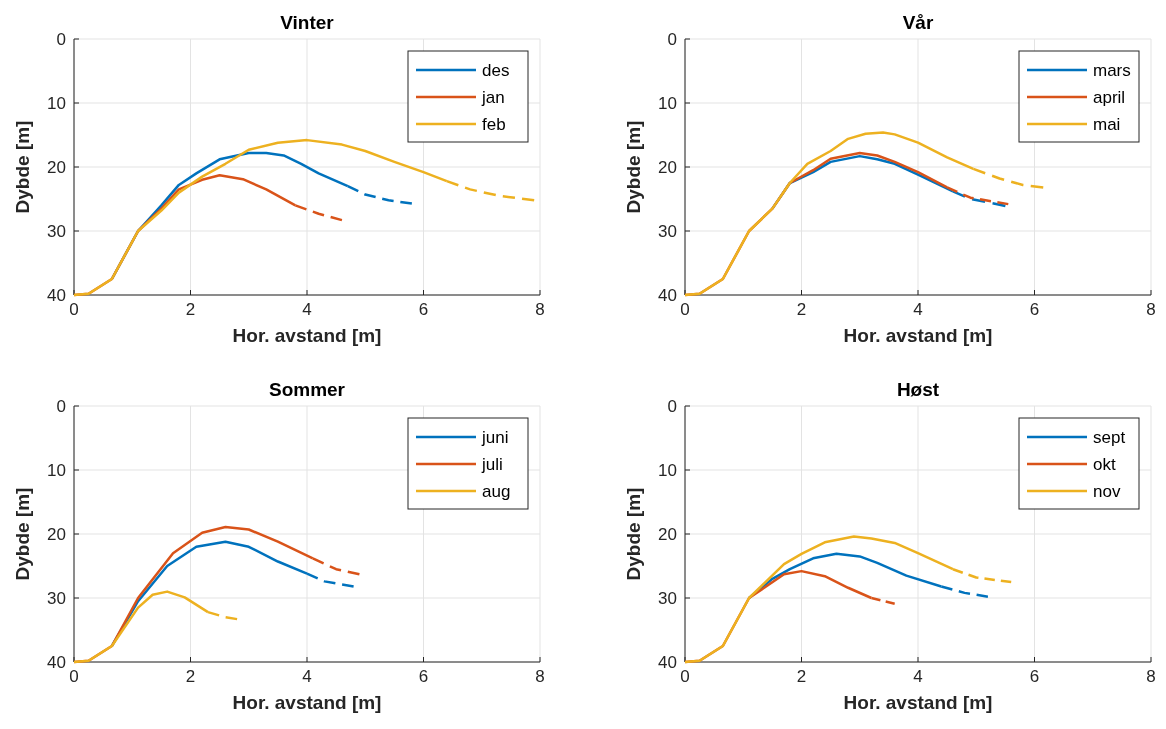 Image resolution: width=1166 pixels, height=729 pixels. I want to click on legend-label: aug, so click(496, 491).